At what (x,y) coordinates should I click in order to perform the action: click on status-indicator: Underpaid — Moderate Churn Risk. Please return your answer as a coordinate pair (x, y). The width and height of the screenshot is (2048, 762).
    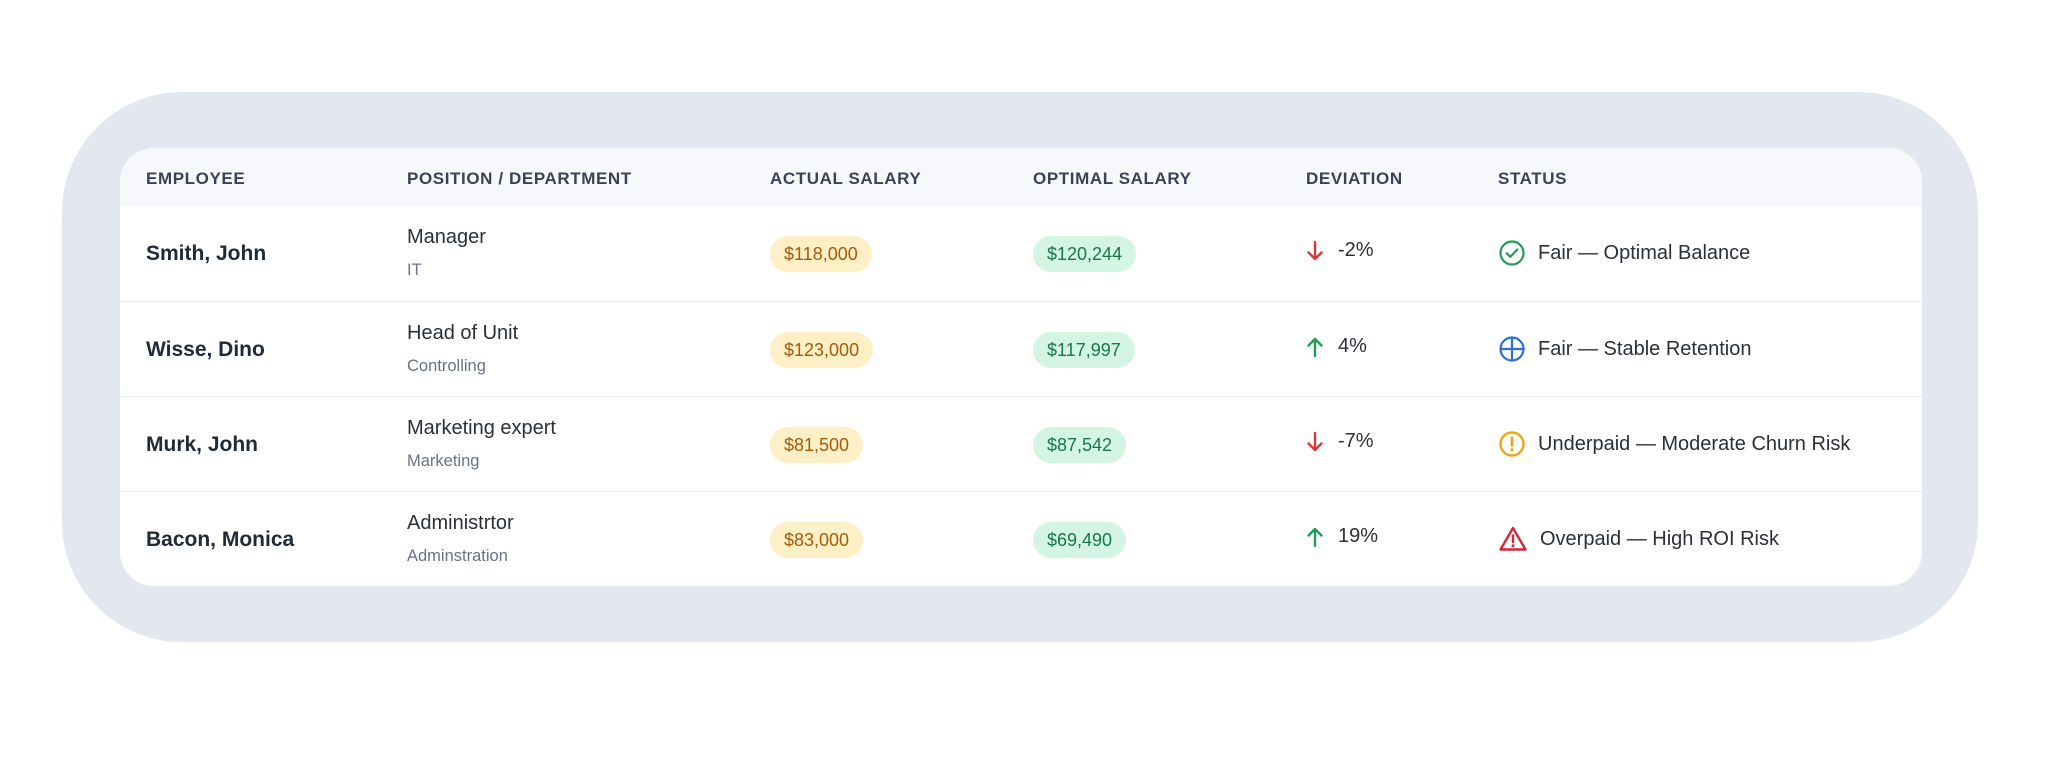
    Looking at the image, I should click on (1674, 444).